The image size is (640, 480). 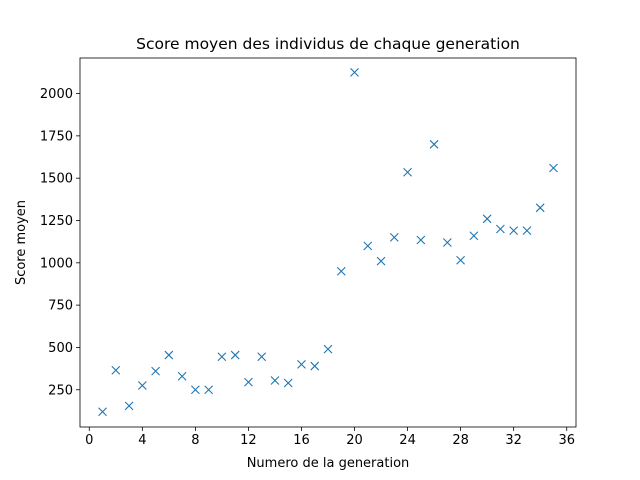 What do you see at coordinates (89, 440) in the screenshot?
I see `x-tick-label: 0` at bounding box center [89, 440].